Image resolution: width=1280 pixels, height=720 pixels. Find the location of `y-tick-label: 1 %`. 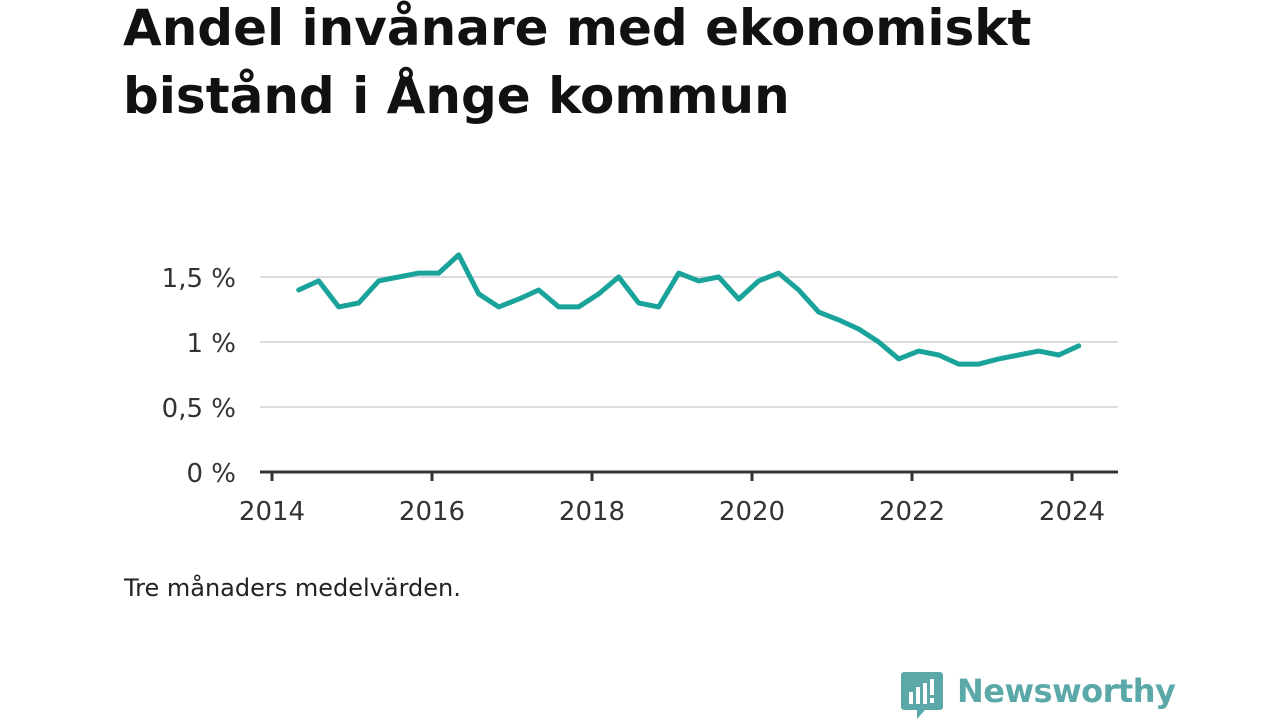

y-tick-label: 1 % is located at coordinates (211, 344).